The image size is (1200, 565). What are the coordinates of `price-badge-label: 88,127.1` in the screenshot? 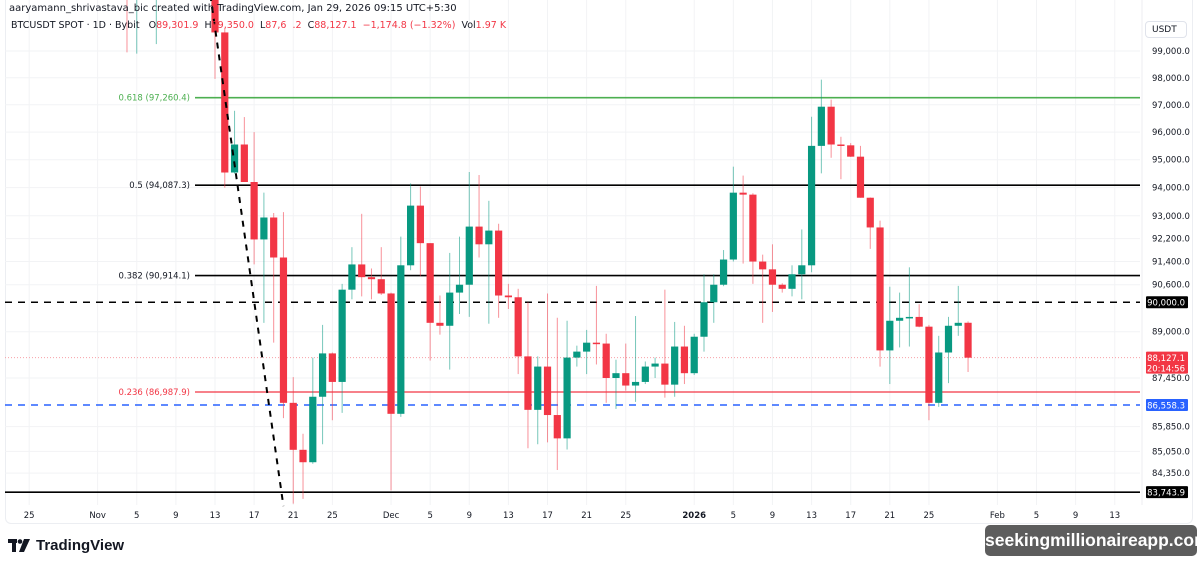 It's located at (1166, 359).